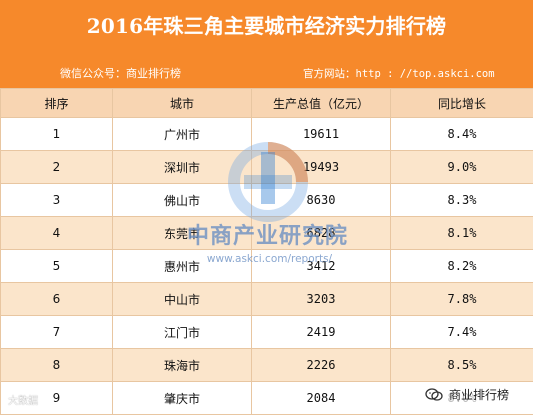  I want to click on rank-cell: 7, so click(56, 332).